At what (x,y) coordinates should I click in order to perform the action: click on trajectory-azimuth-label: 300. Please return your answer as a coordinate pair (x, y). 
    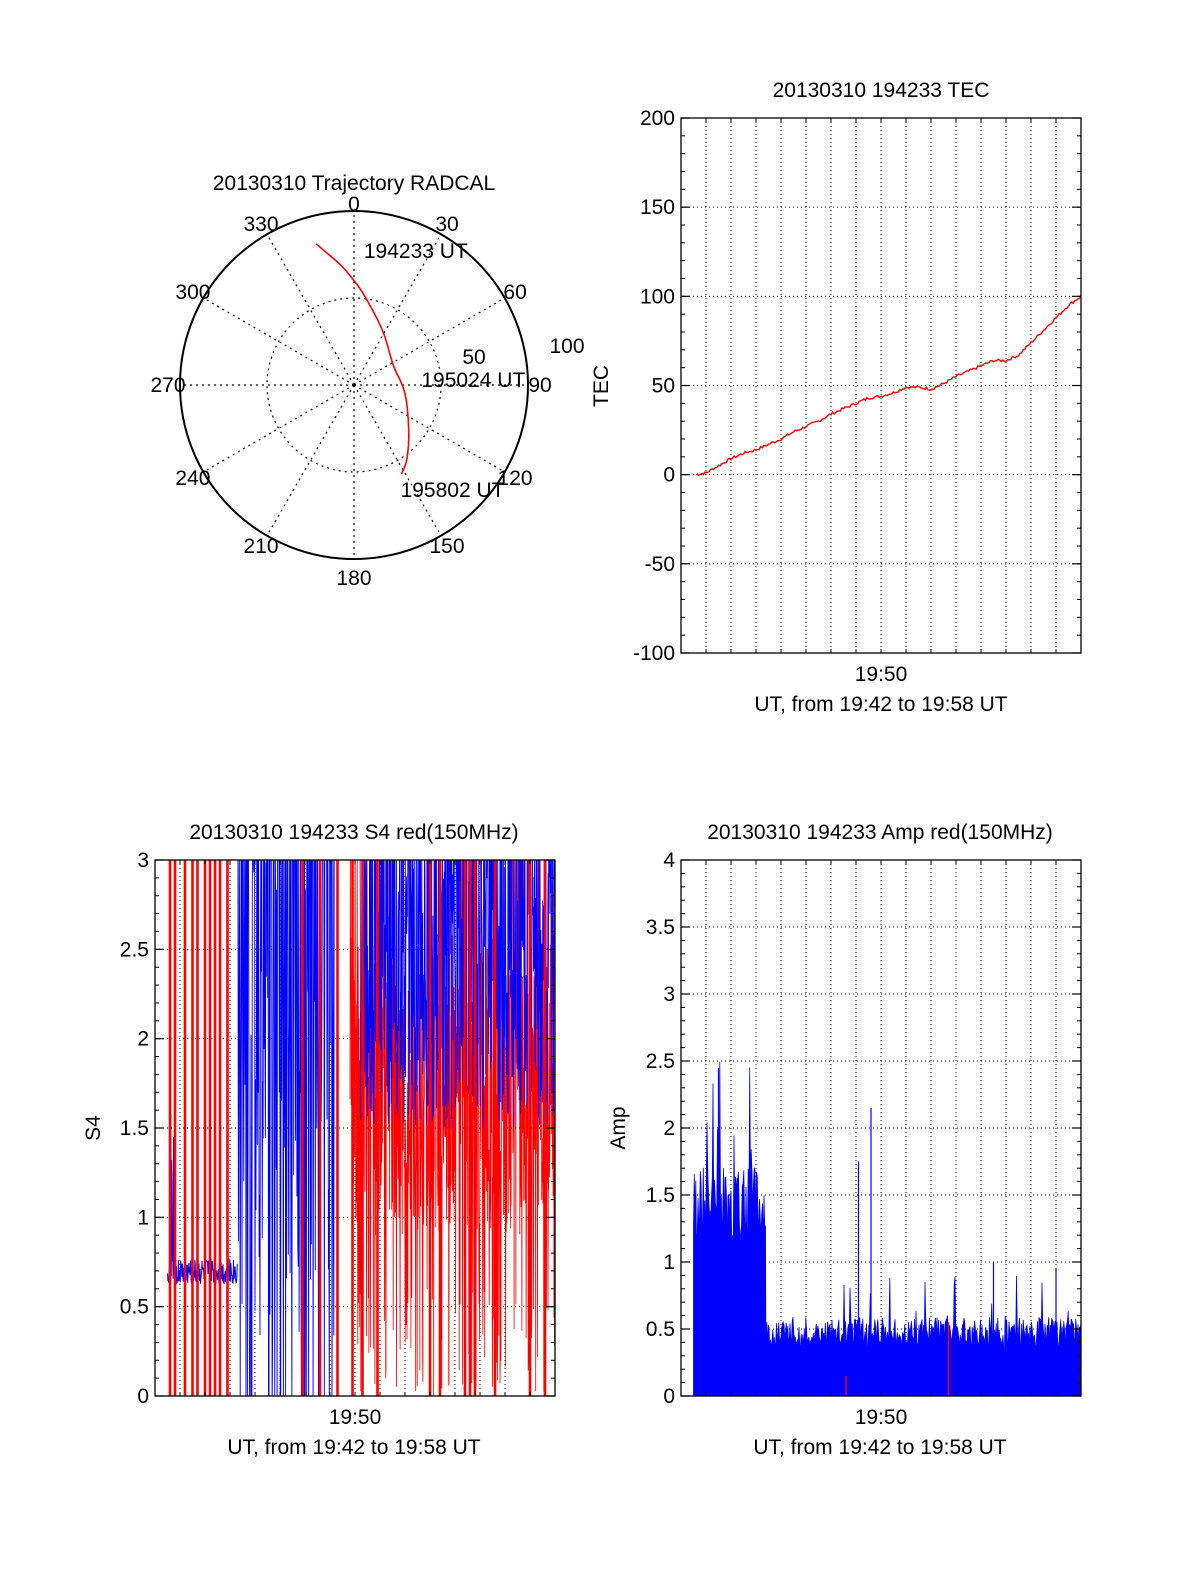
    Looking at the image, I should click on (192, 292).